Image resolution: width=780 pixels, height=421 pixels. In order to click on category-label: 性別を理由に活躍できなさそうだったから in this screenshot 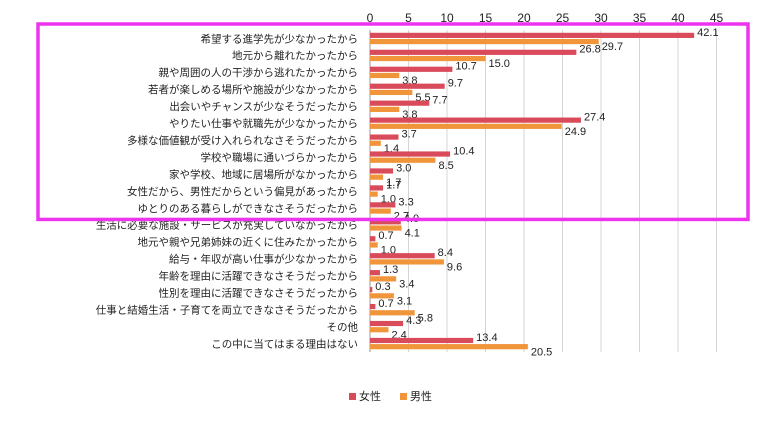, I will do `click(259, 293)`.